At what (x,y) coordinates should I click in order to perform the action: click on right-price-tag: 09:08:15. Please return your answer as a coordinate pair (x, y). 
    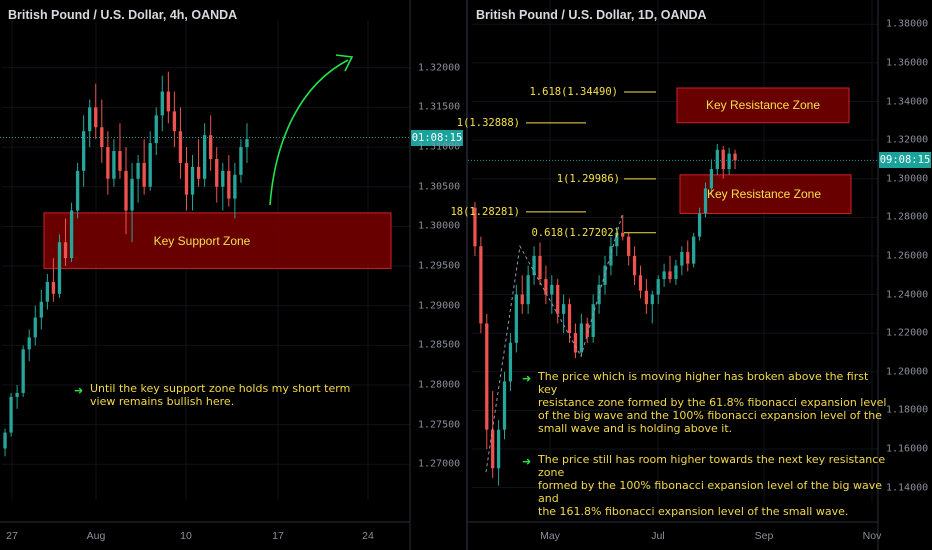
    Looking at the image, I should click on (905, 160).